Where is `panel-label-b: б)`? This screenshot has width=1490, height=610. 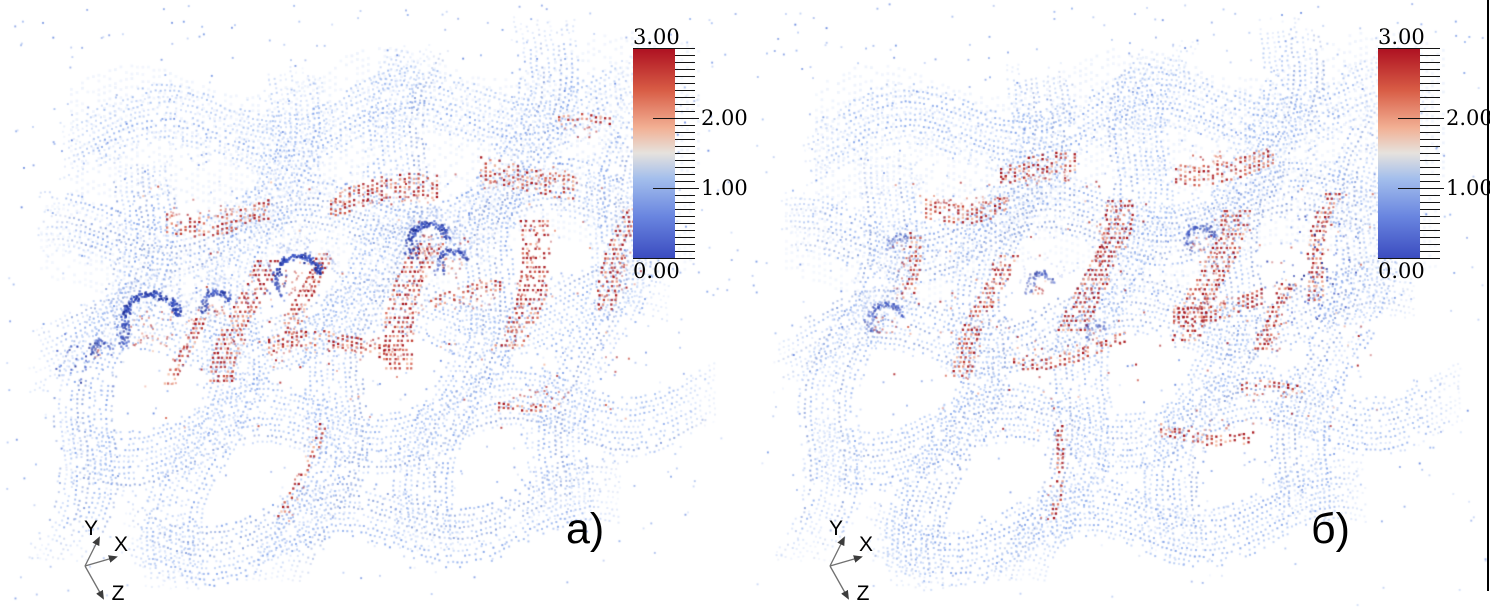 panel-label-b: б) is located at coordinates (1330, 529).